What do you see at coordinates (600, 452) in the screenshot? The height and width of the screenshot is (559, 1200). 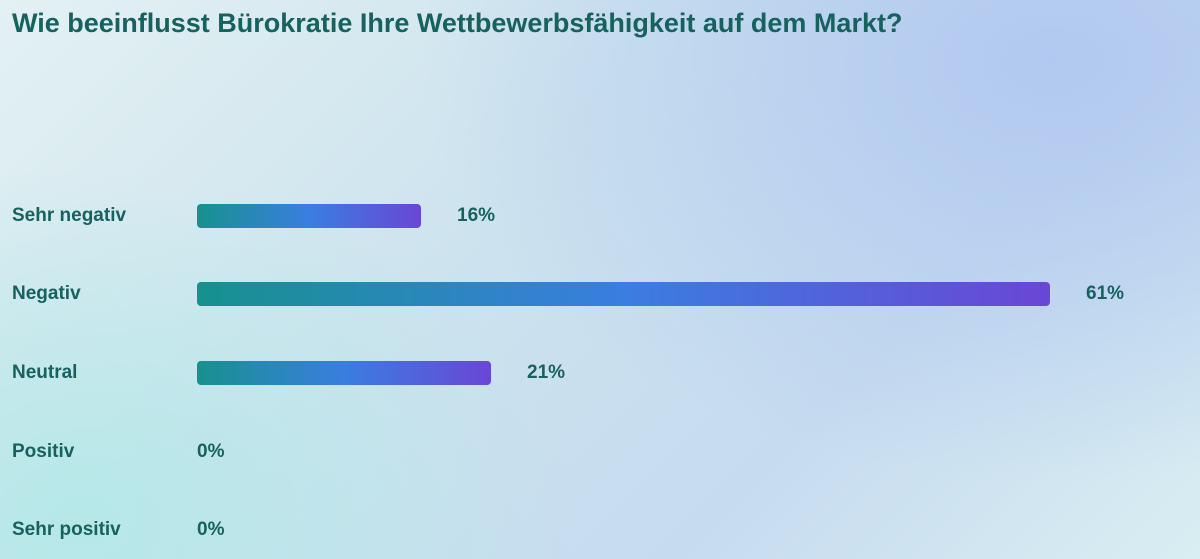 I see `bar-row-positiv: Positiv 0%` at bounding box center [600, 452].